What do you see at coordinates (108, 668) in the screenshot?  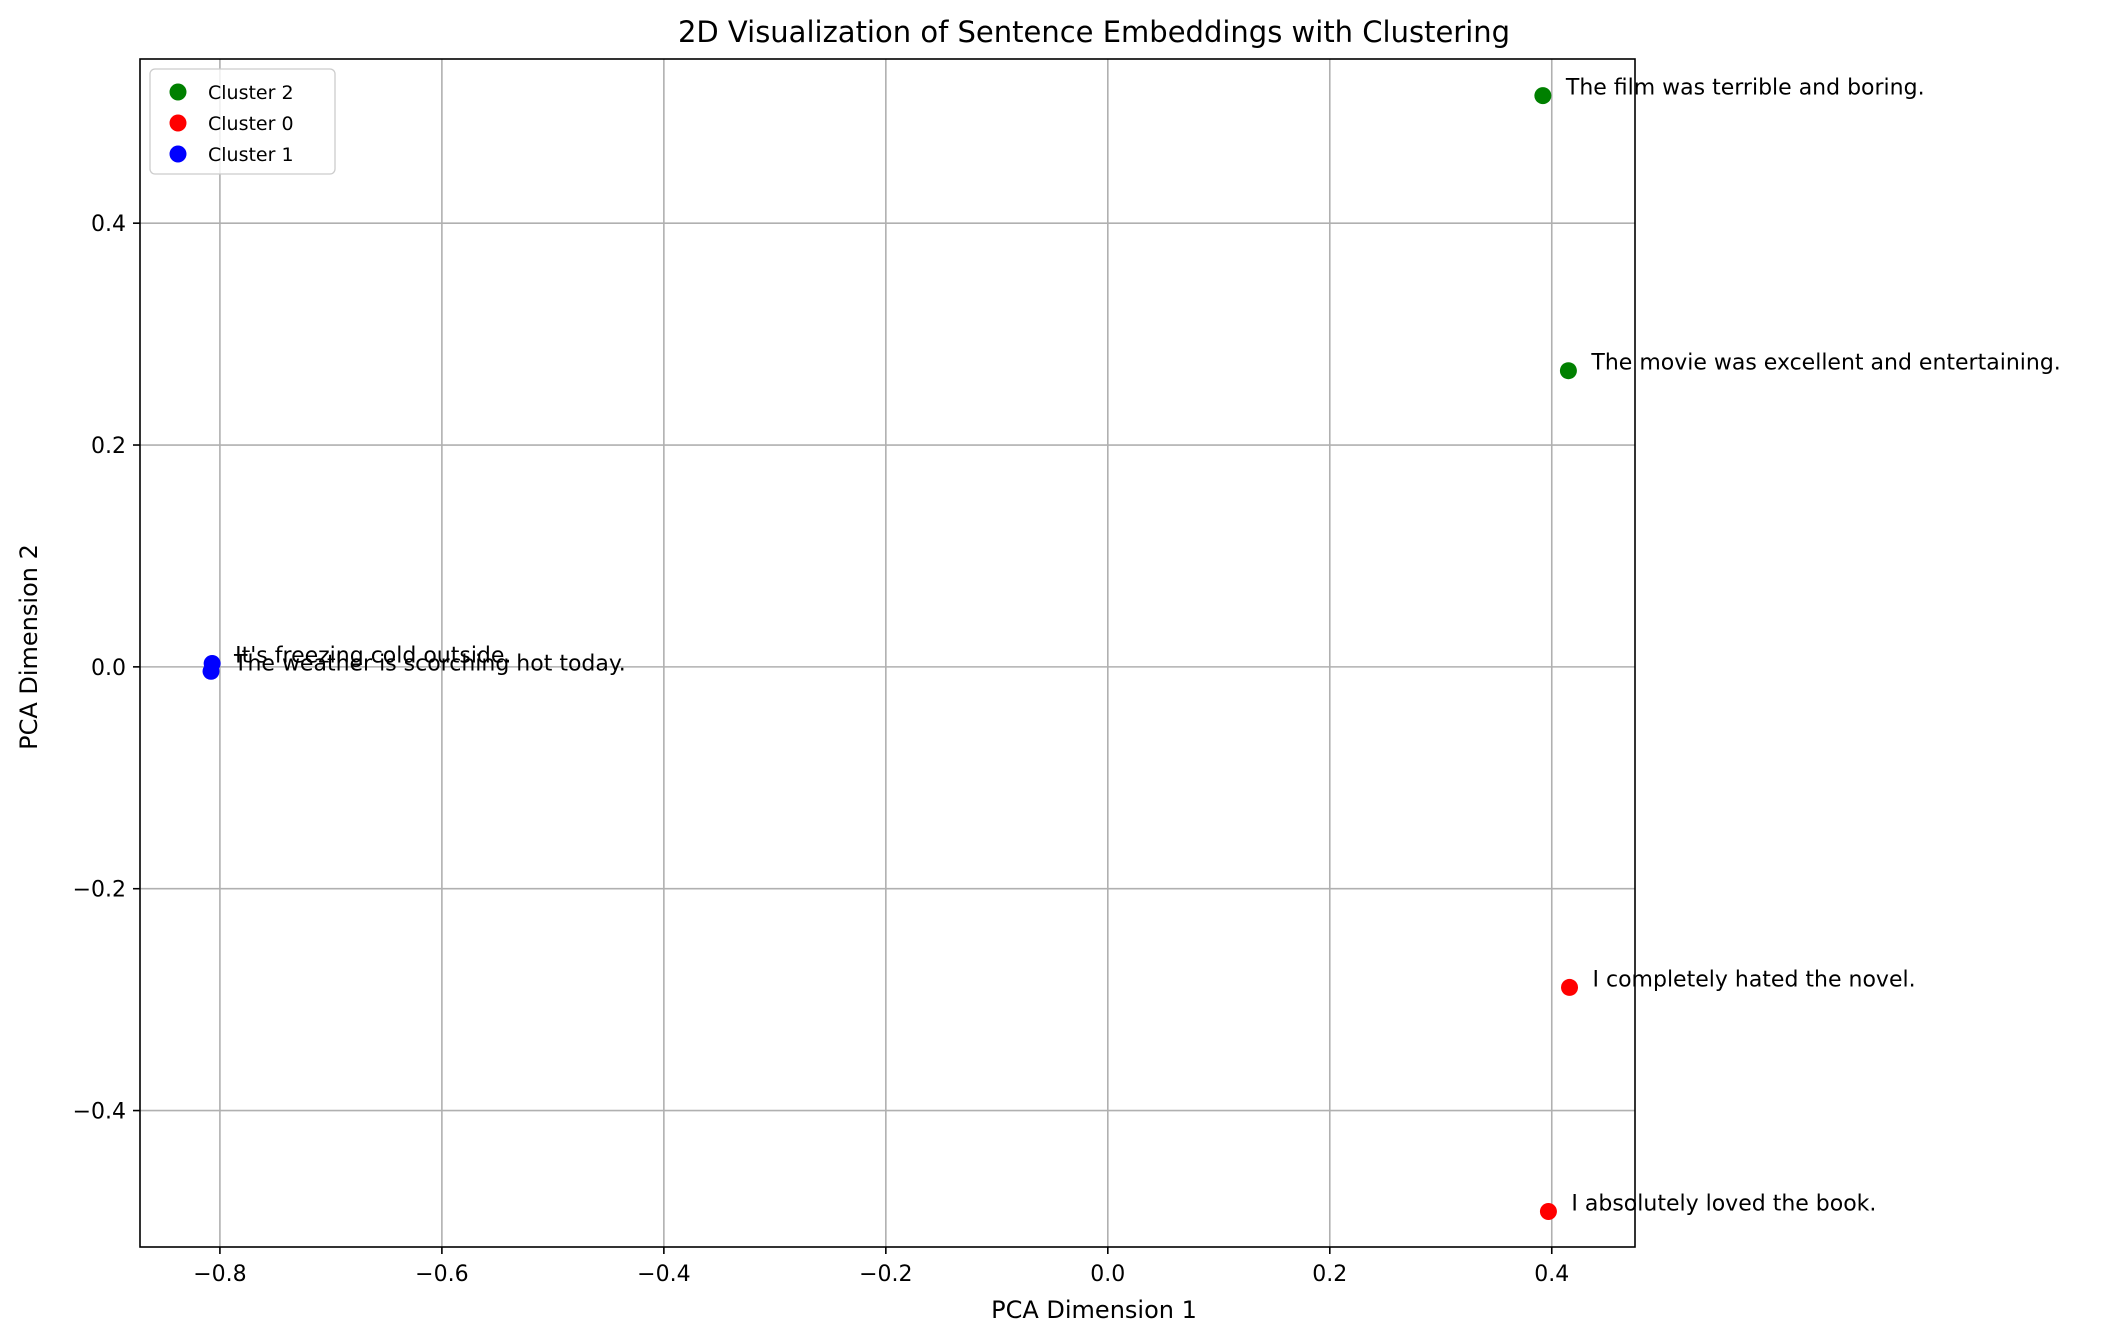 I see `y-tick-label: 0.0` at bounding box center [108, 668].